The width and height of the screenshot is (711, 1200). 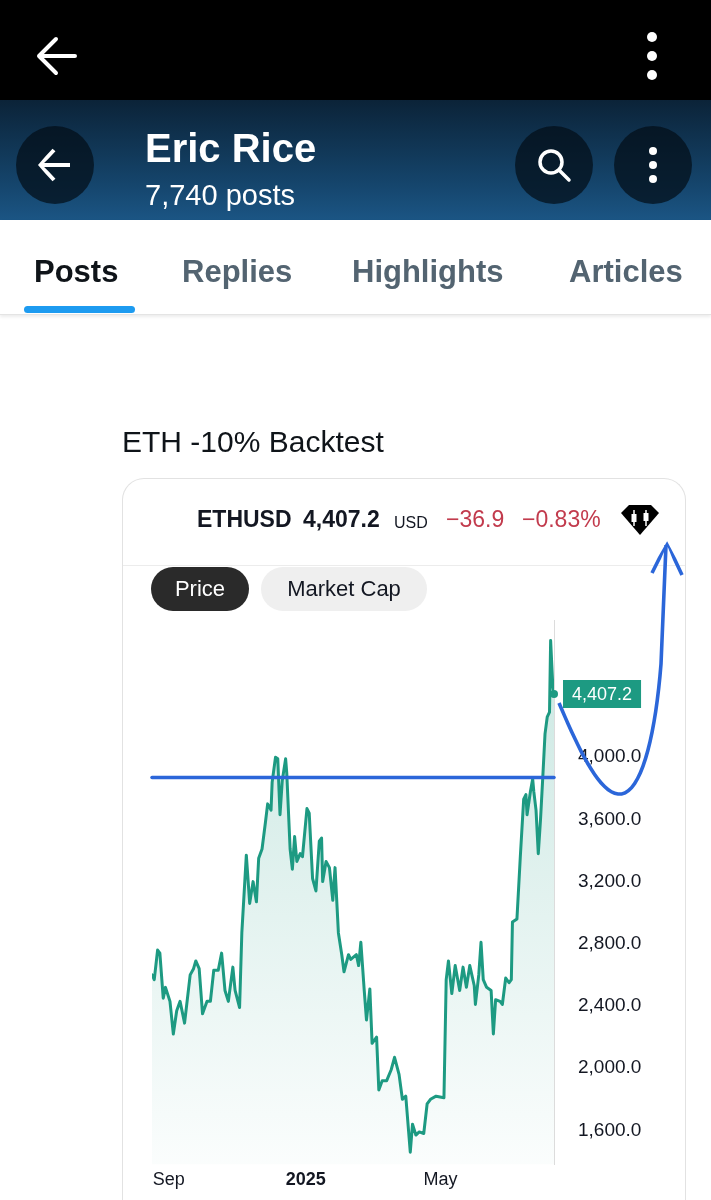 What do you see at coordinates (76, 271) in the screenshot?
I see `text: Posts` at bounding box center [76, 271].